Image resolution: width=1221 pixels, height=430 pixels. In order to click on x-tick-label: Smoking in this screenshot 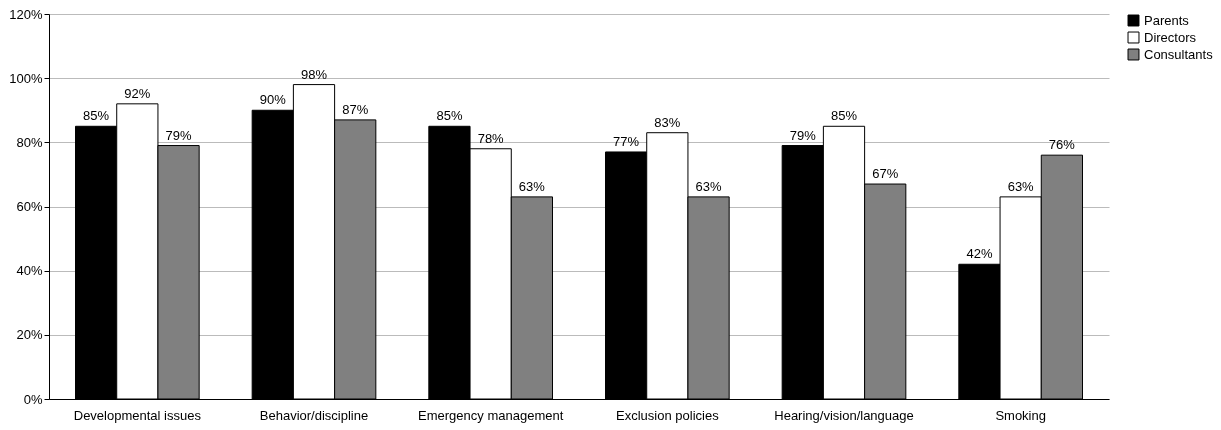, I will do `click(1020, 415)`.